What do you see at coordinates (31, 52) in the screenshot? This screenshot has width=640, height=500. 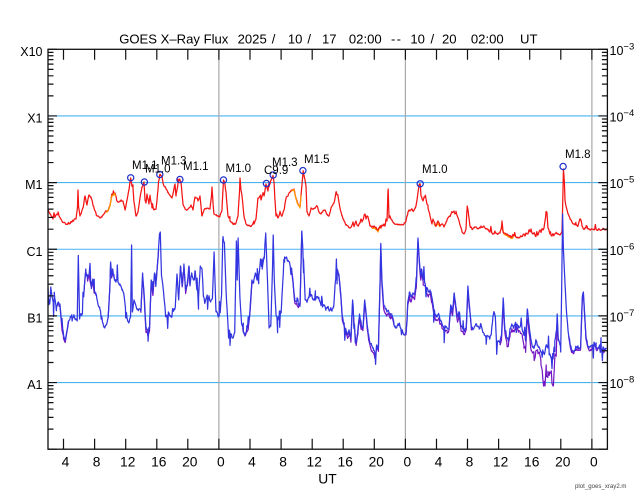 I see `svg-text: X10` at bounding box center [31, 52].